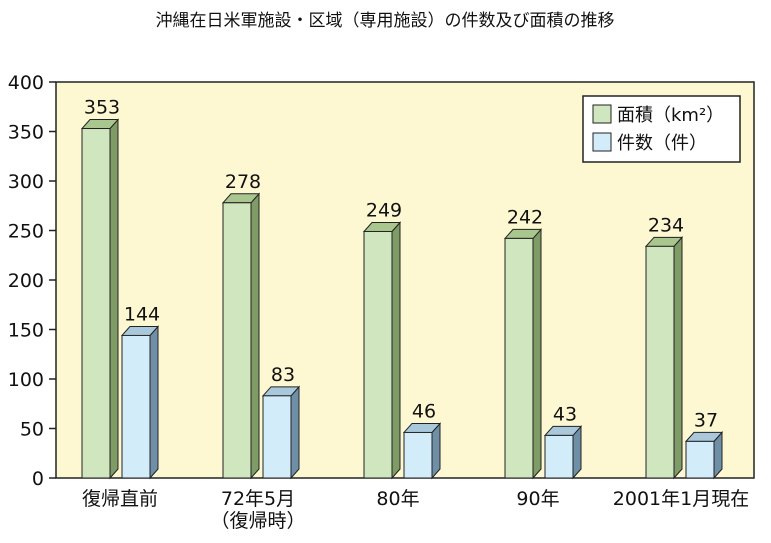 The width and height of the screenshot is (771, 543). What do you see at coordinates (26, 232) in the screenshot?
I see `y-tick-label: 250` at bounding box center [26, 232].